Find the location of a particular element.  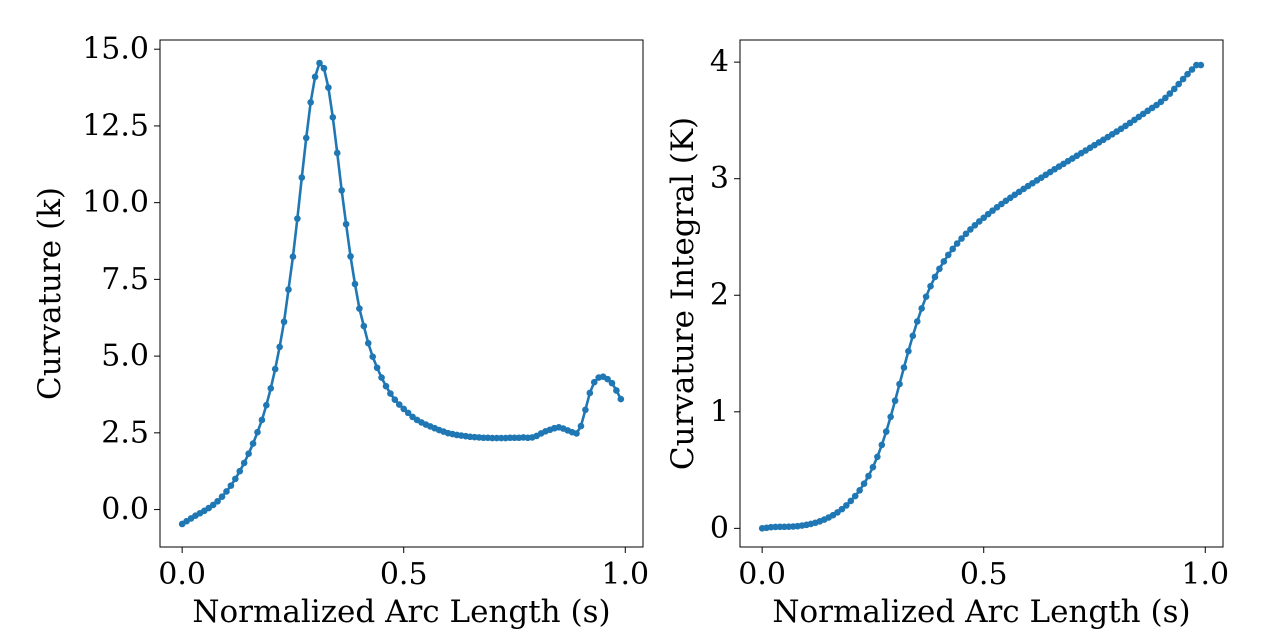

y-tick-label: 0.0 is located at coordinates (125, 509).